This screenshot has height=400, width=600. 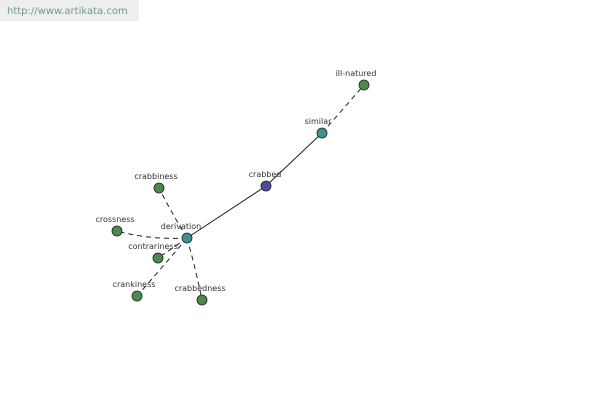 What do you see at coordinates (153, 246) in the screenshot?
I see `node-label: contrariness` at bounding box center [153, 246].